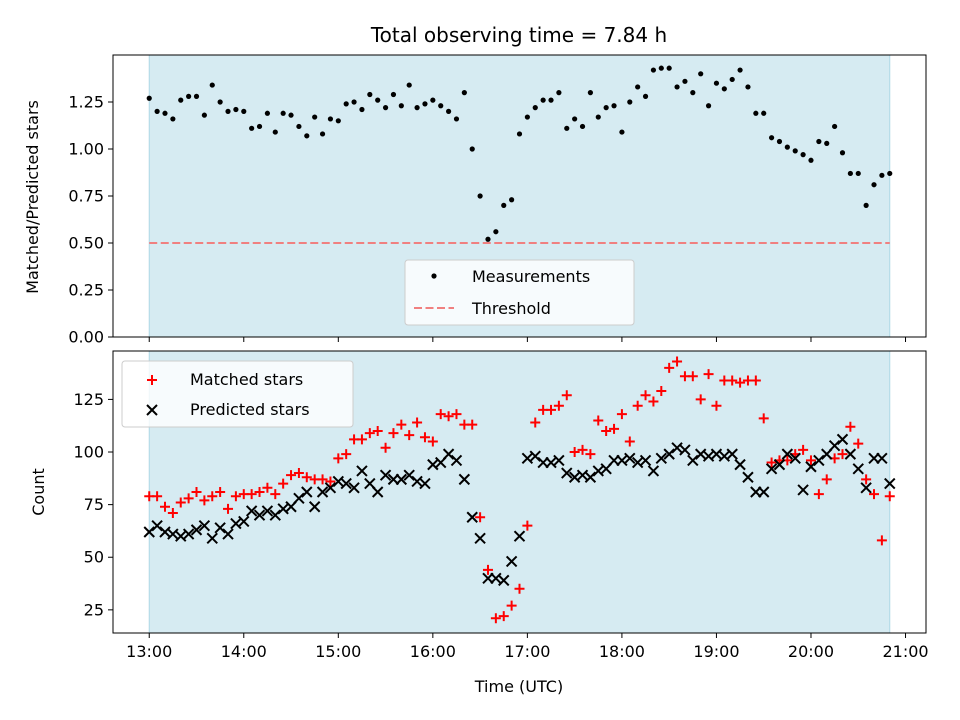 This screenshot has width=960, height=720. What do you see at coordinates (433, 651) in the screenshot?
I see `bottom-x-tick-label: 16:00` at bounding box center [433, 651].